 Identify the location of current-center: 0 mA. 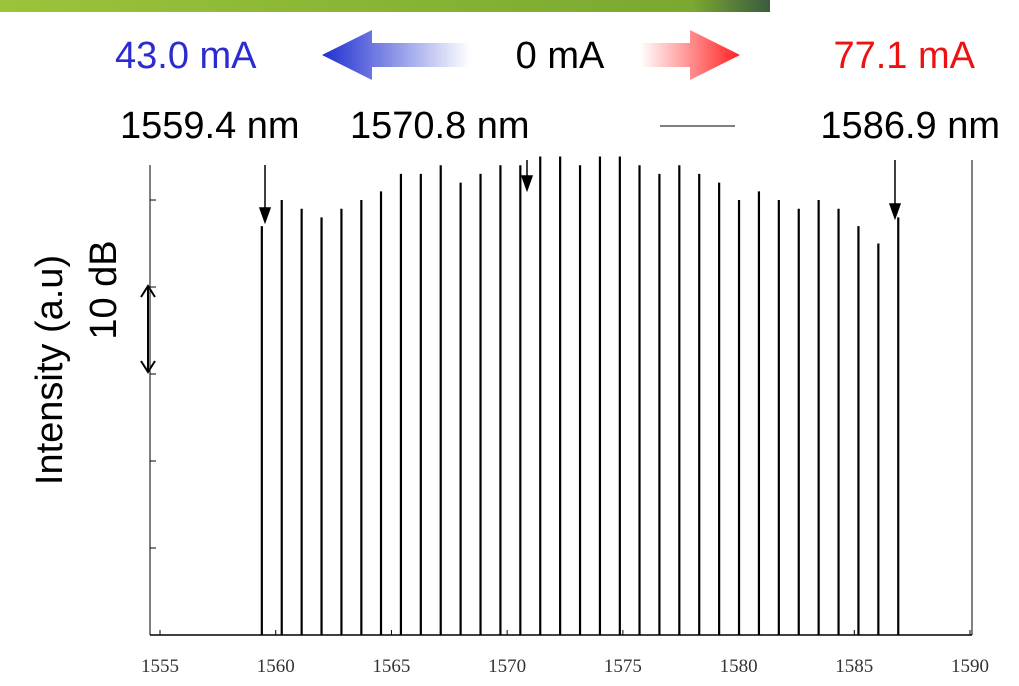
(560, 56).